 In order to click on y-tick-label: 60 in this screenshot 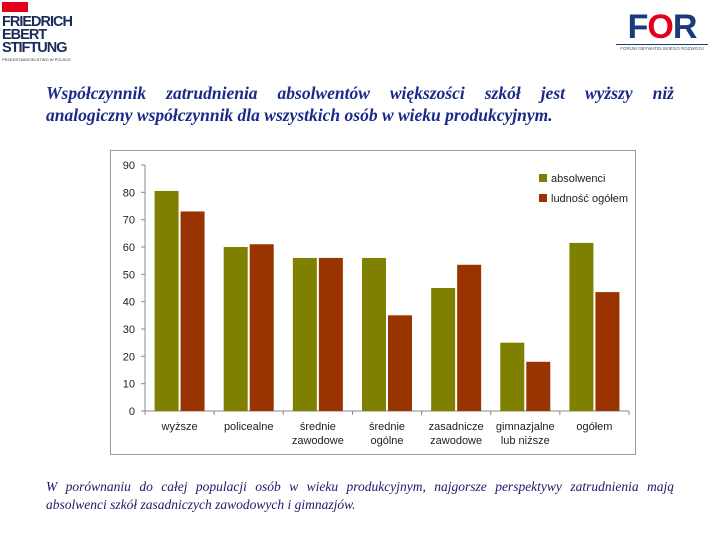, I will do `click(129, 248)`.